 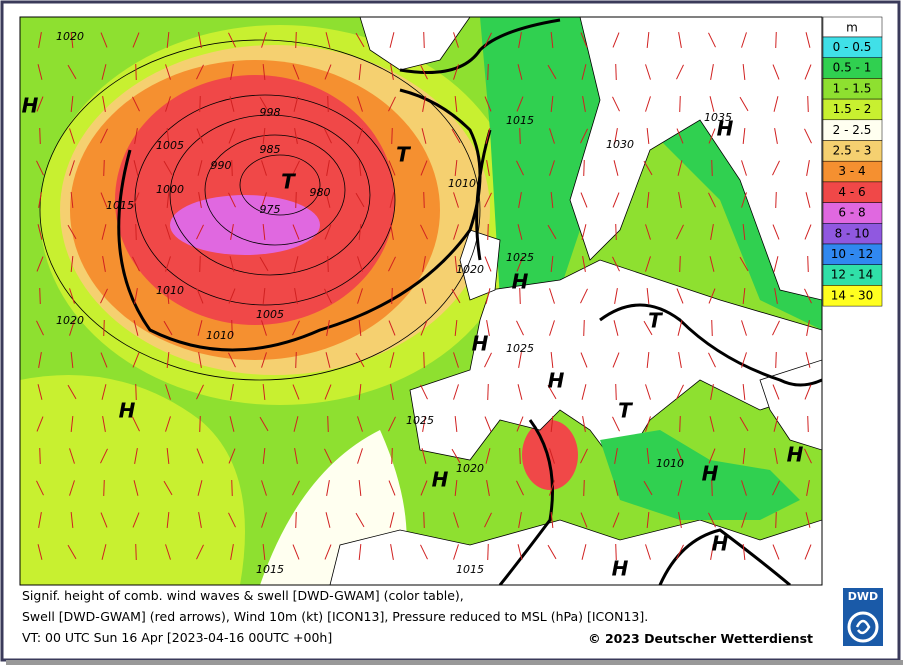 I want to click on logo-box, so click(x=863, y=617).